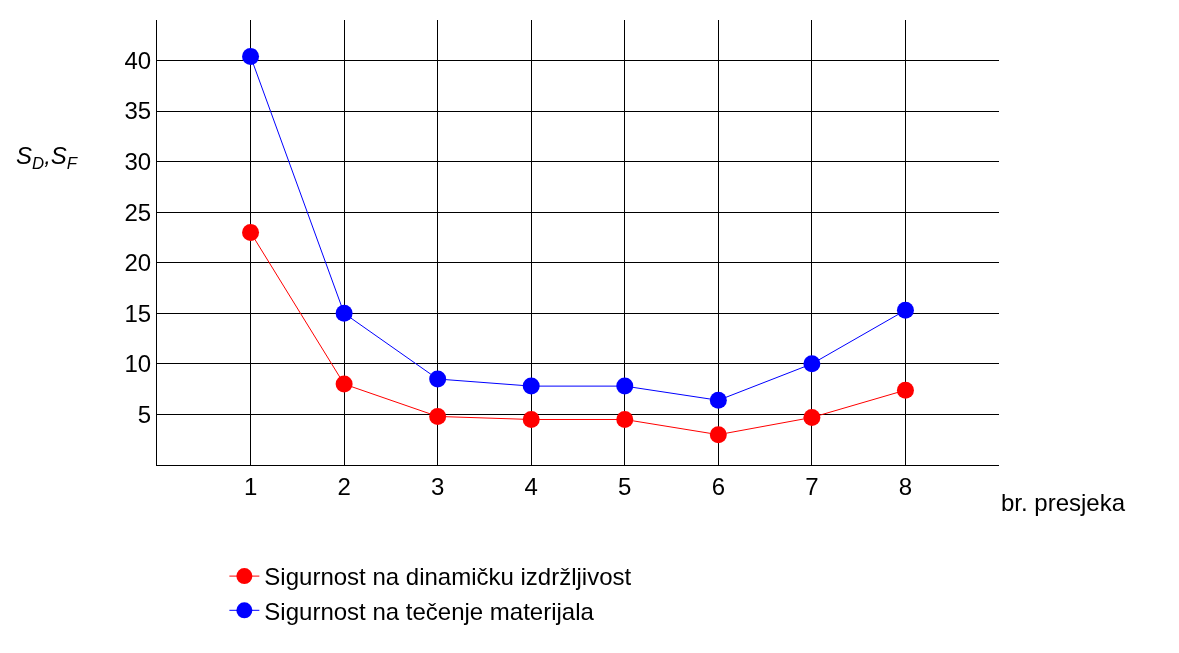  Describe the element at coordinates (625, 486) in the screenshot. I see `x-tick-label: 5` at that location.